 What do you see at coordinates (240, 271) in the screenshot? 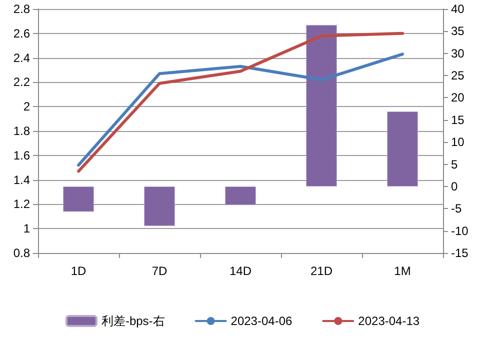
I see `x-tick-label: 14D` at bounding box center [240, 271].